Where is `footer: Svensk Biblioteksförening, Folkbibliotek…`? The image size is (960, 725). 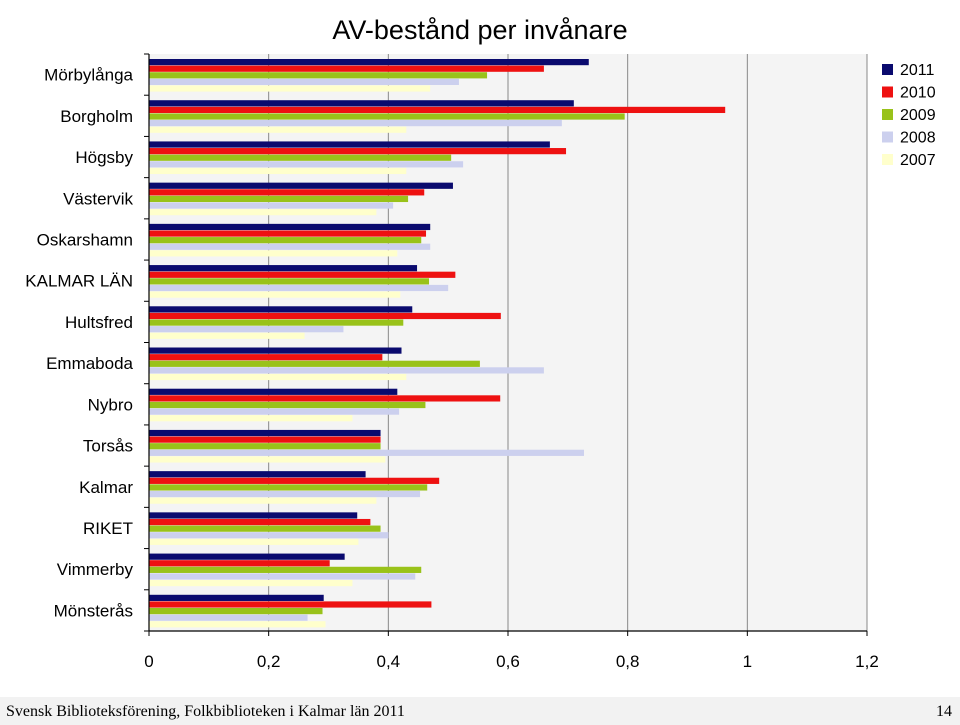
footer: Svensk Biblioteksförening, Folkbibliotek… is located at coordinates (480, 711).